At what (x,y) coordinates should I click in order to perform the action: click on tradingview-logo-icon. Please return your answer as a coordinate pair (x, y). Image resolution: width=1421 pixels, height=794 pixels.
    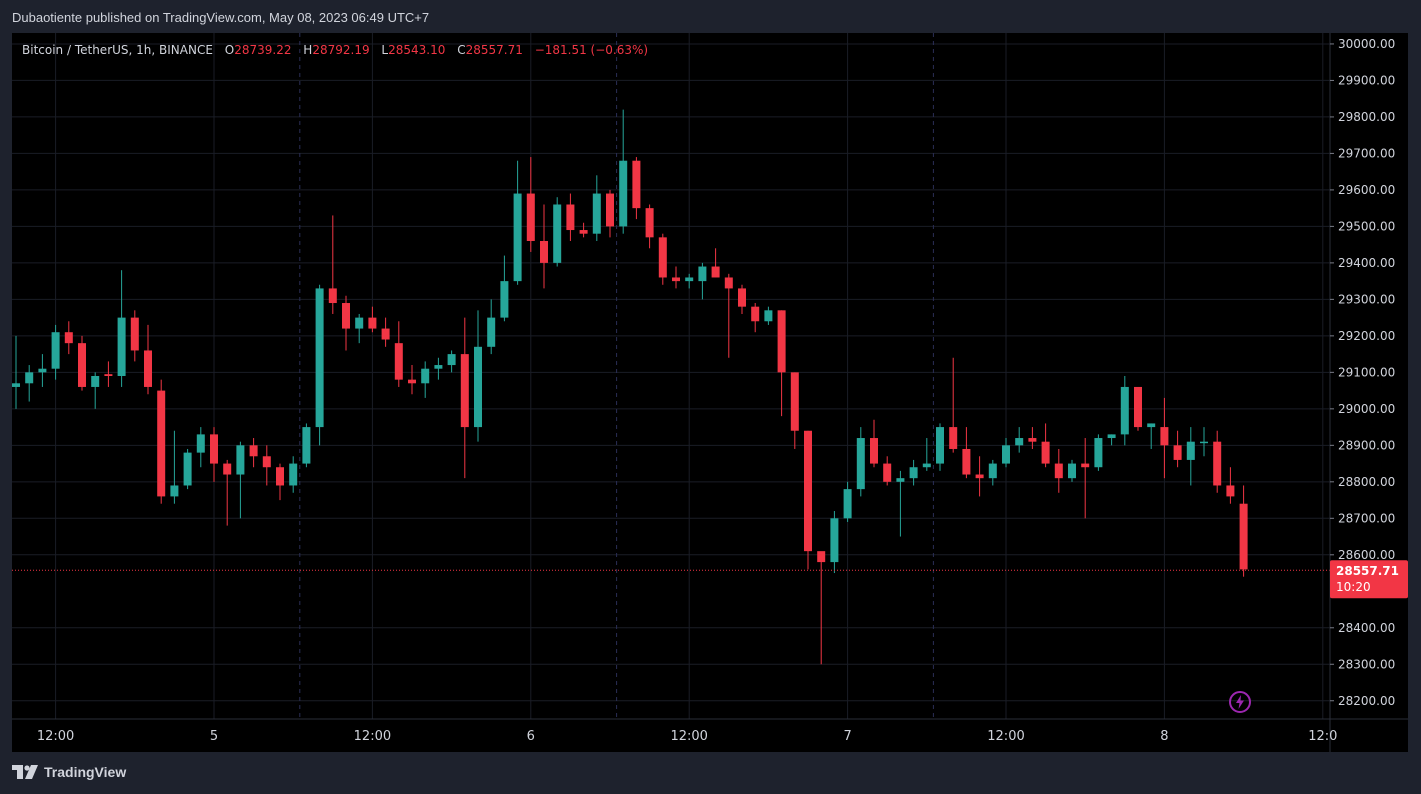
    Looking at the image, I should click on (25, 772).